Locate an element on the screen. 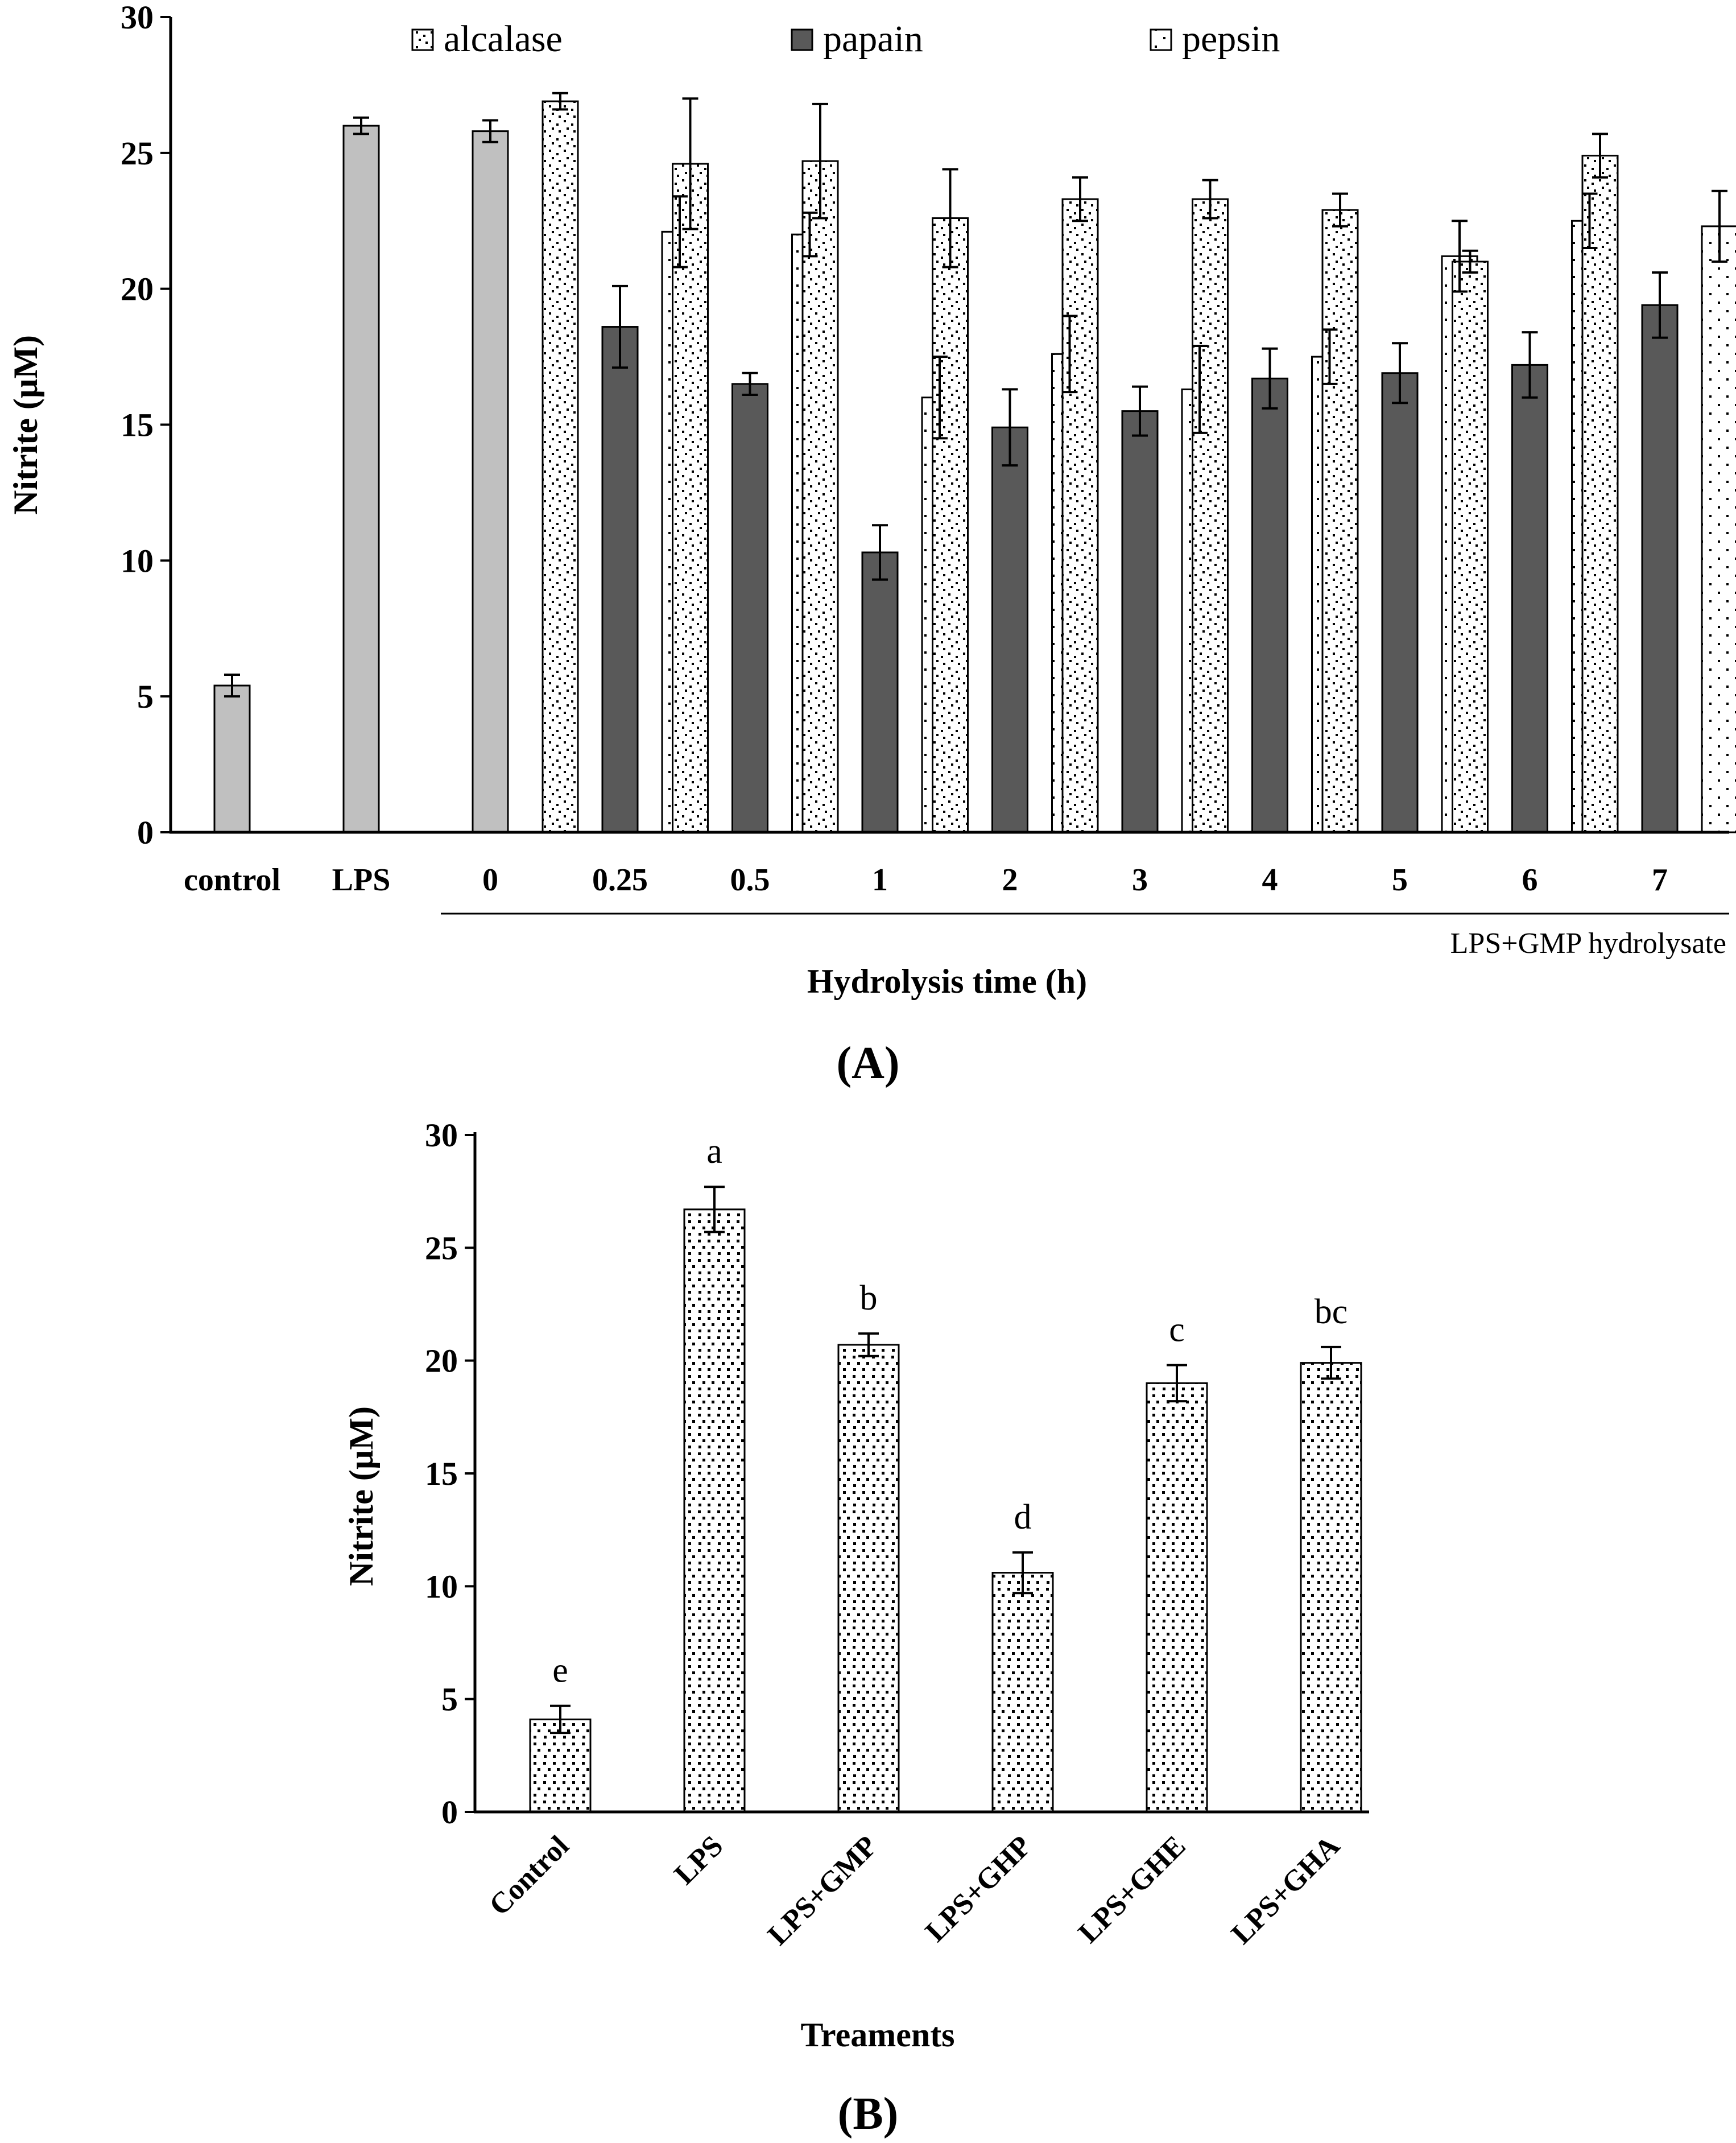 Image resolution: width=1736 pixels, height=2143 pixels. b-error-bars is located at coordinates (945, 1460).